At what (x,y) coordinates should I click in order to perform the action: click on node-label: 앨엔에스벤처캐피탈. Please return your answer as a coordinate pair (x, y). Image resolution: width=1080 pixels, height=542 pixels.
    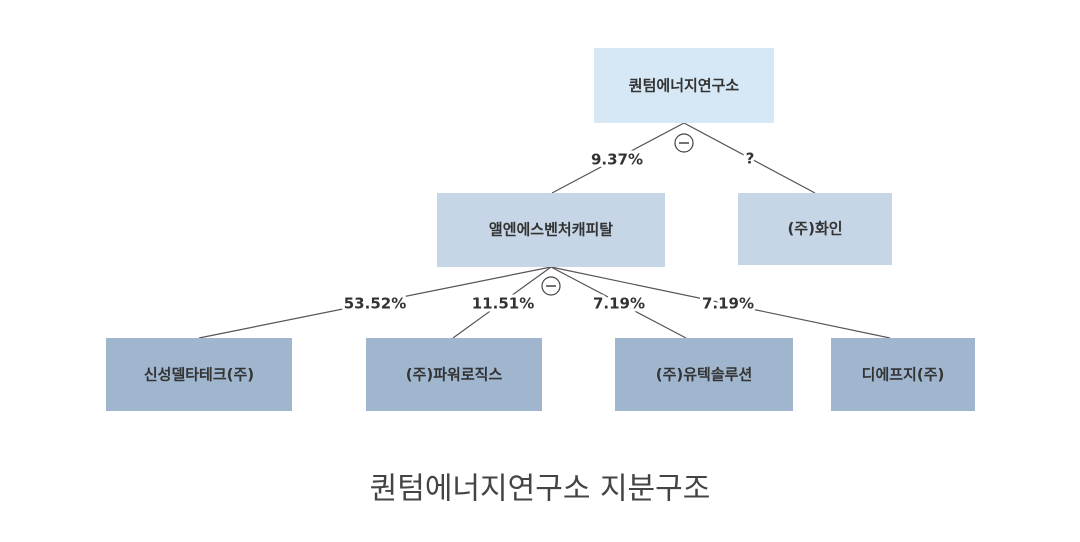
    Looking at the image, I should click on (551, 230).